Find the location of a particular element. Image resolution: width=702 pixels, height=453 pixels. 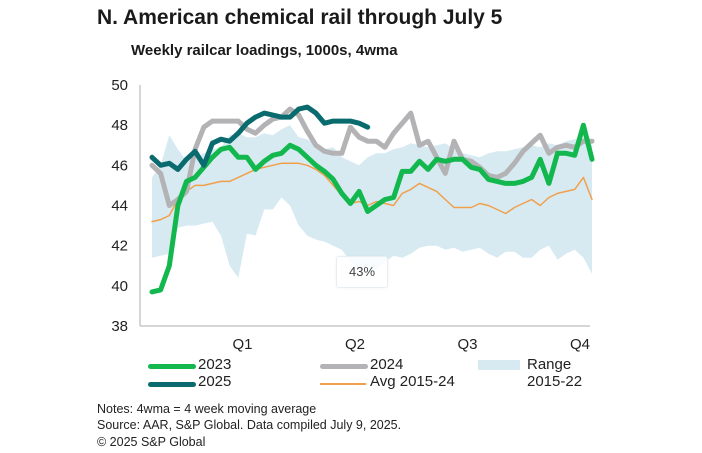

chart-subtitle: Weekly railcar loadings, 1000s, 4wma is located at coordinates (264, 50).